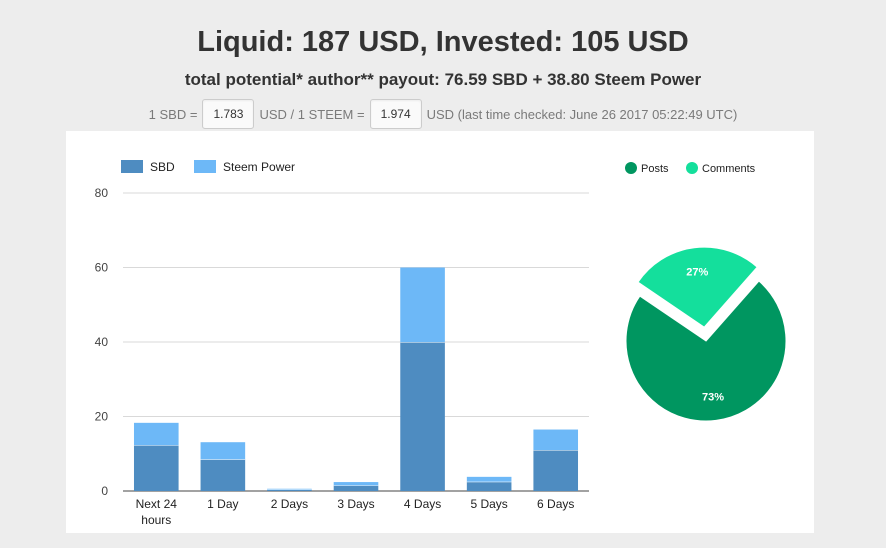 Image resolution: width=886 pixels, height=548 pixels. I want to click on bar-steem-power-1-day, so click(223, 451).